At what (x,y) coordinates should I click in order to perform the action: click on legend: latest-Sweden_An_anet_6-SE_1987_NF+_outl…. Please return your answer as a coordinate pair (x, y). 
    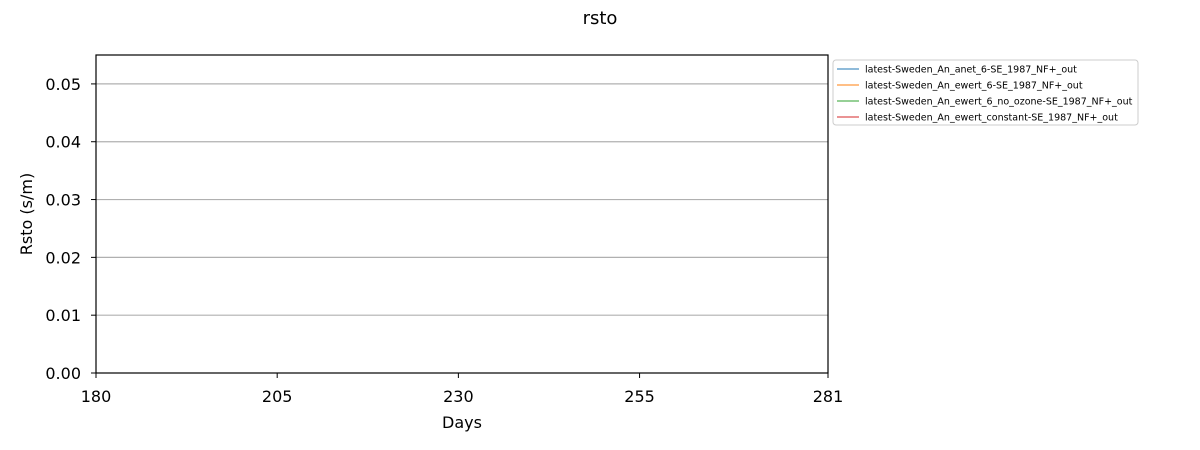
    Looking at the image, I should click on (985, 92).